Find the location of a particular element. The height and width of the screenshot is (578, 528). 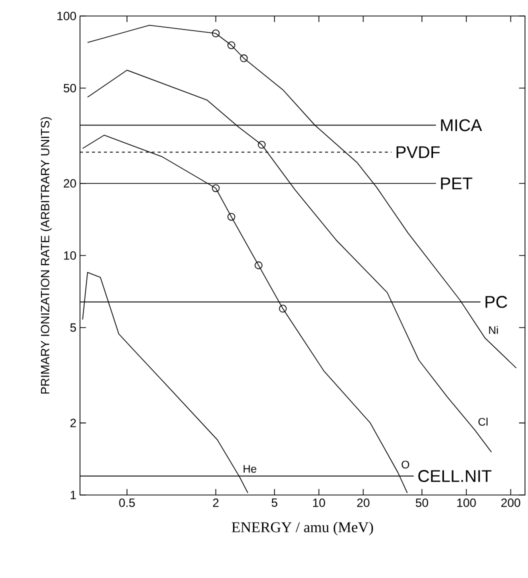

x-tick-label: 20 is located at coordinates (363, 502).